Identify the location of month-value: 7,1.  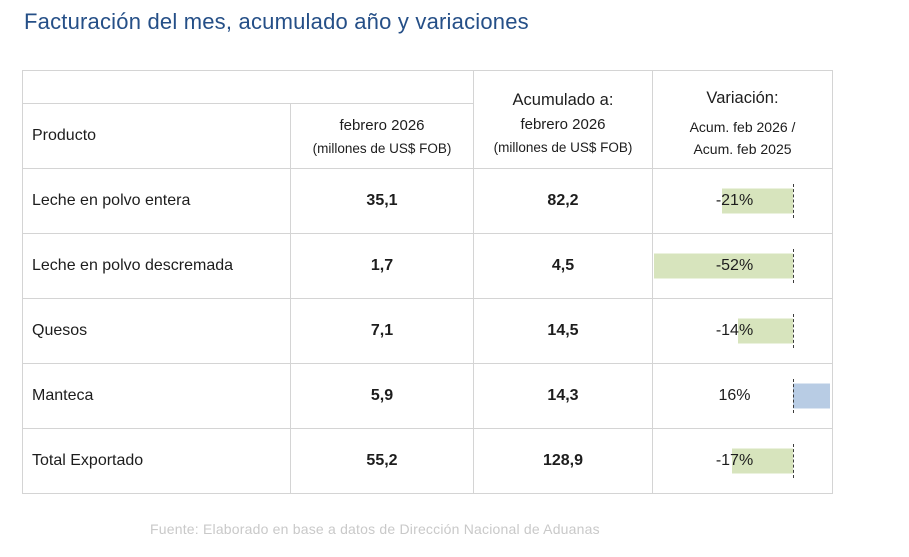
(382, 331).